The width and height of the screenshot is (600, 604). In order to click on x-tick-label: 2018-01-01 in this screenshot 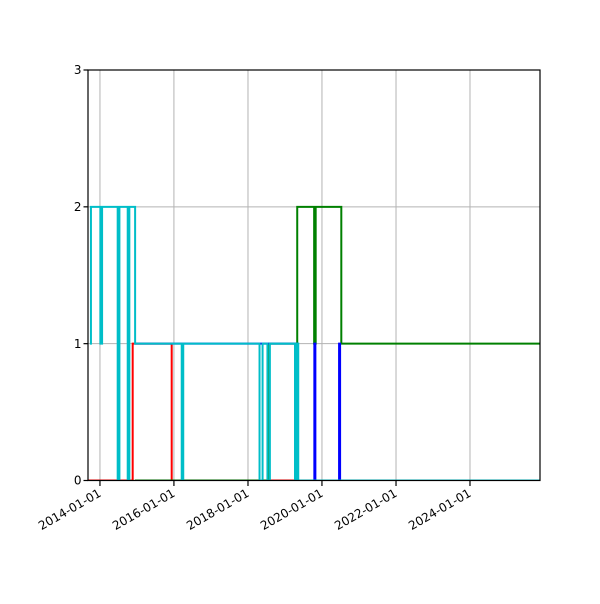, I will do `click(217, 509)`.